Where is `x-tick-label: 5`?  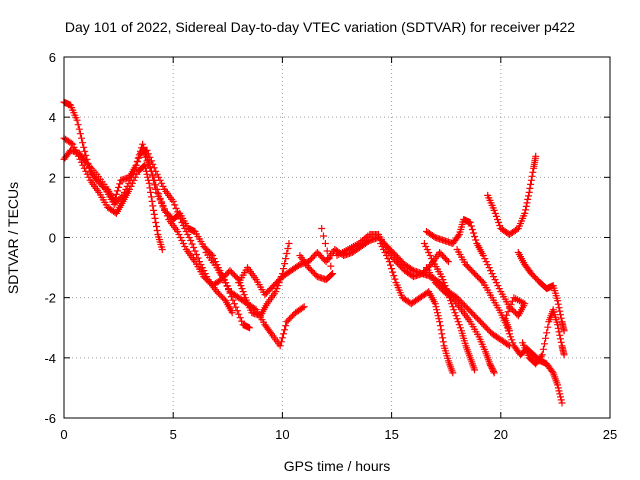 x-tick-label: 5 is located at coordinates (173, 434).